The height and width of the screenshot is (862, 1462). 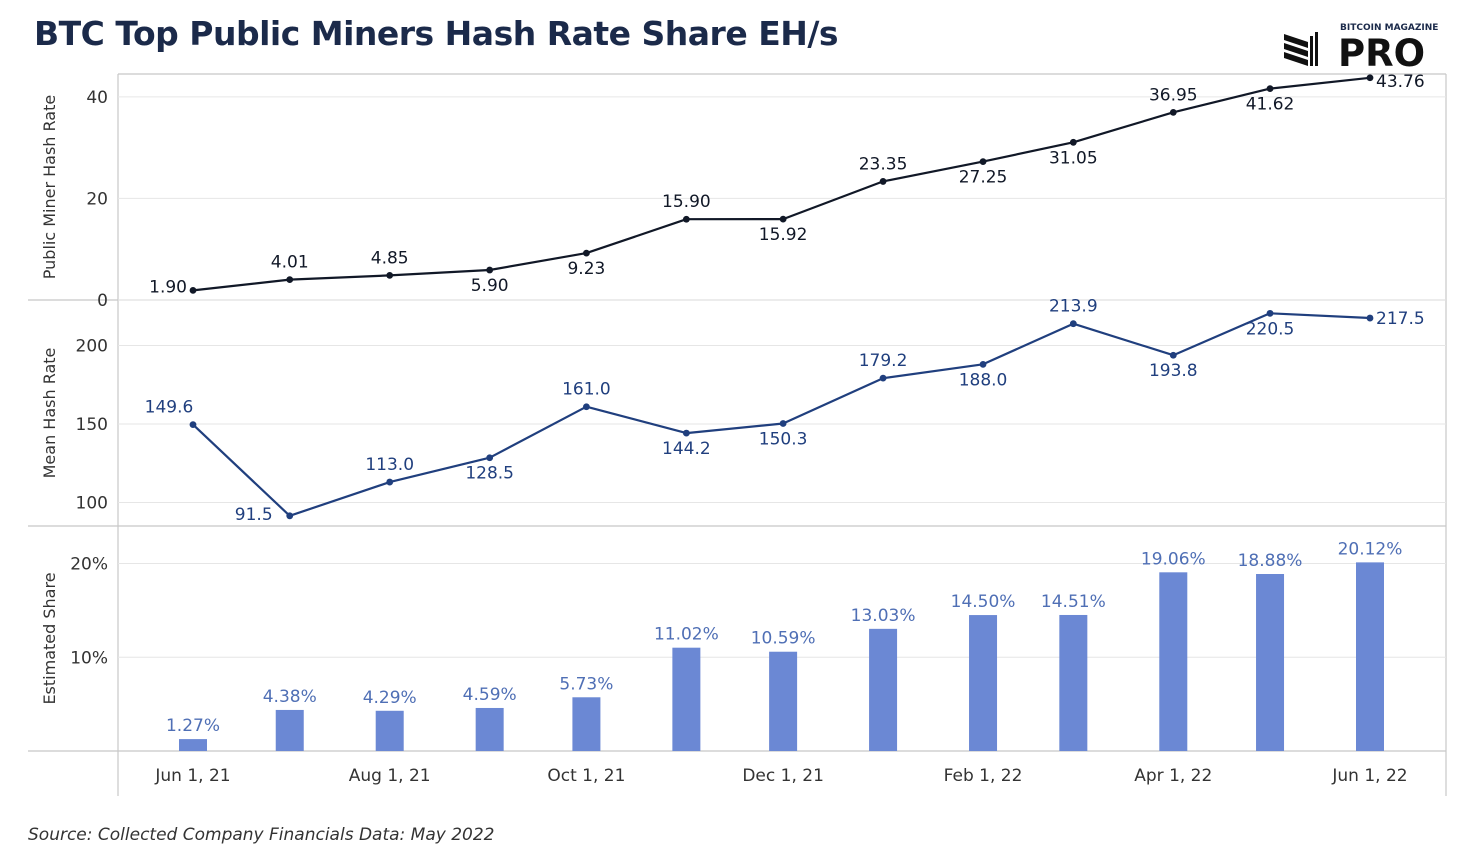 What do you see at coordinates (783, 235) in the screenshot?
I see `data-label: 15.92` at bounding box center [783, 235].